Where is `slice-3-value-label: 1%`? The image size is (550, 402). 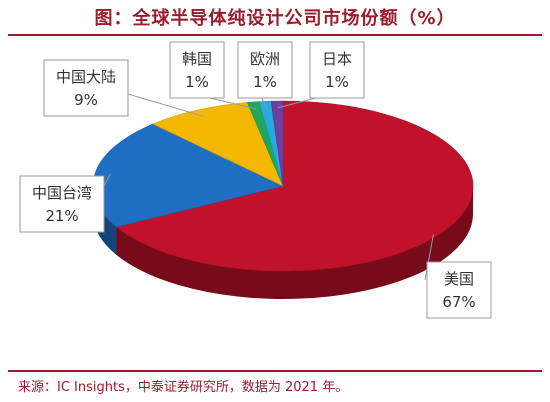 slice-3-value-label: 1% is located at coordinates (197, 82).